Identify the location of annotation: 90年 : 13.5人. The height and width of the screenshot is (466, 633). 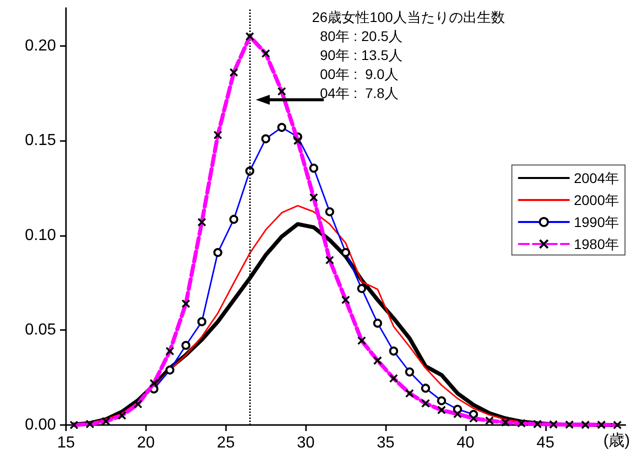
(361, 55).